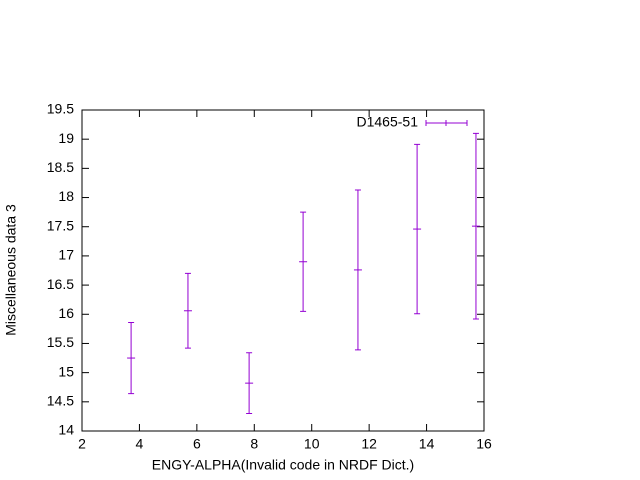  Describe the element at coordinates (60, 167) in the screenshot. I see `y-tick-label: 18.5` at that location.